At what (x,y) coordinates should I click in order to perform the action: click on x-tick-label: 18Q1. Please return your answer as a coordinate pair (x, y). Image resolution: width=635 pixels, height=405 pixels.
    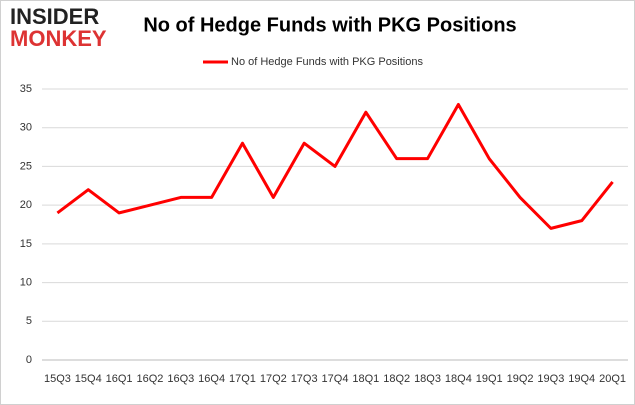
    Looking at the image, I should click on (365, 379).